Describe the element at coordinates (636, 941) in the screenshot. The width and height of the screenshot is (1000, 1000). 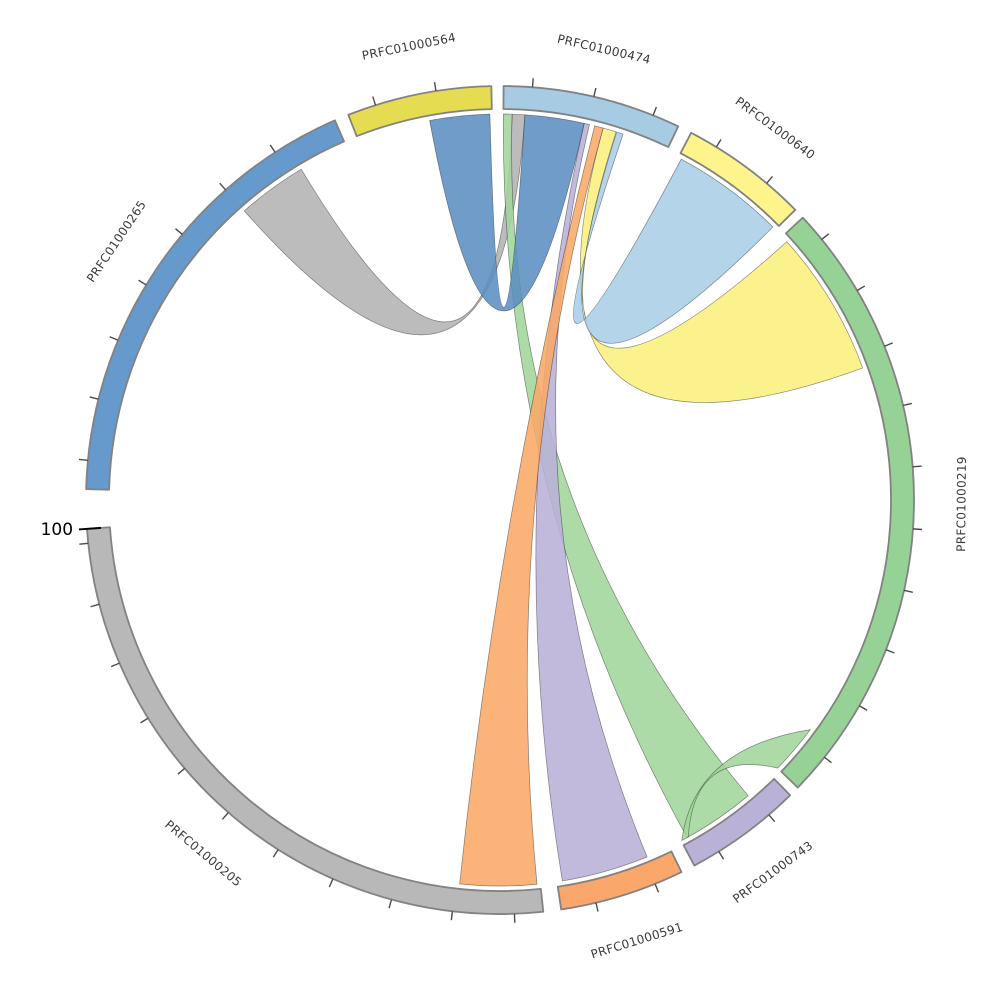
I see `segment-label-PRFC01000591: PRFC01000591` at that location.